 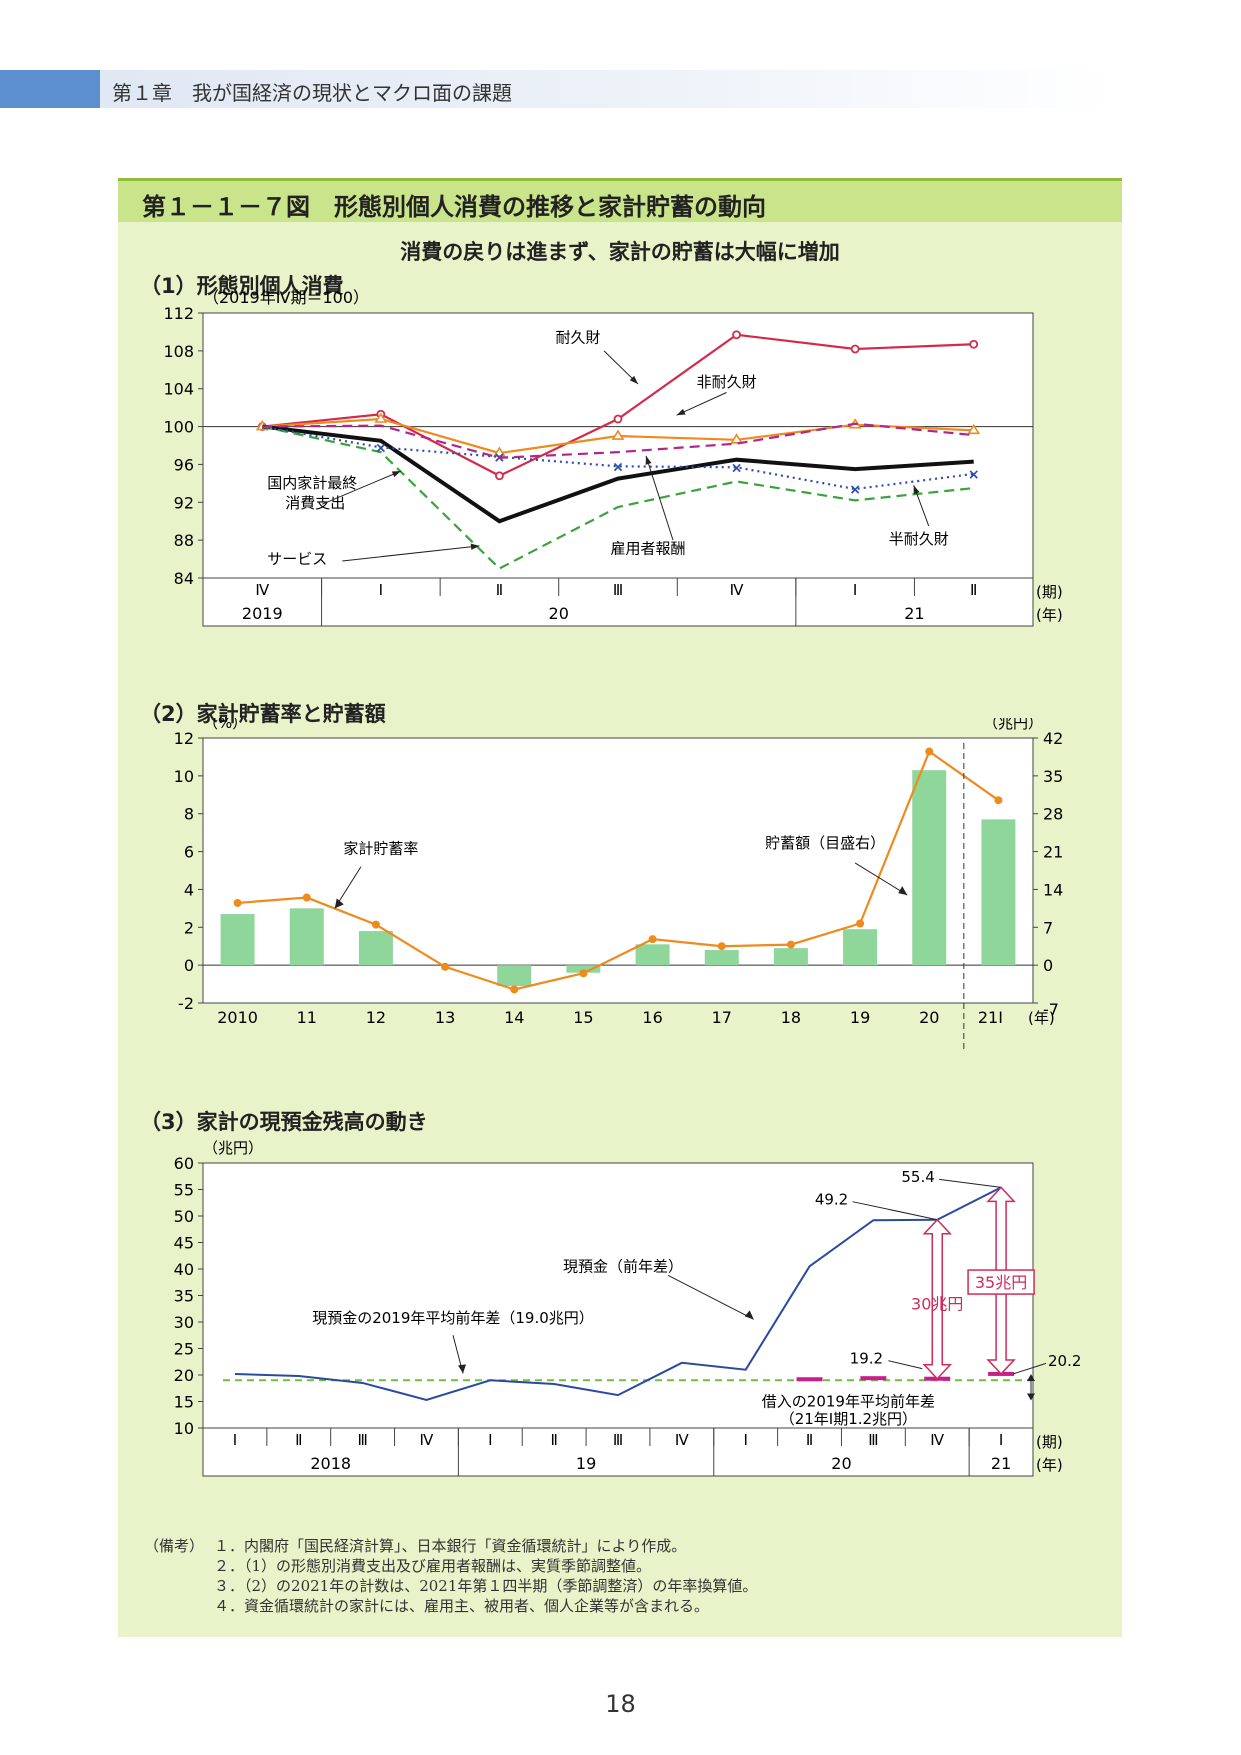 I want to click on point-label: 19.2, so click(x=866, y=1358).